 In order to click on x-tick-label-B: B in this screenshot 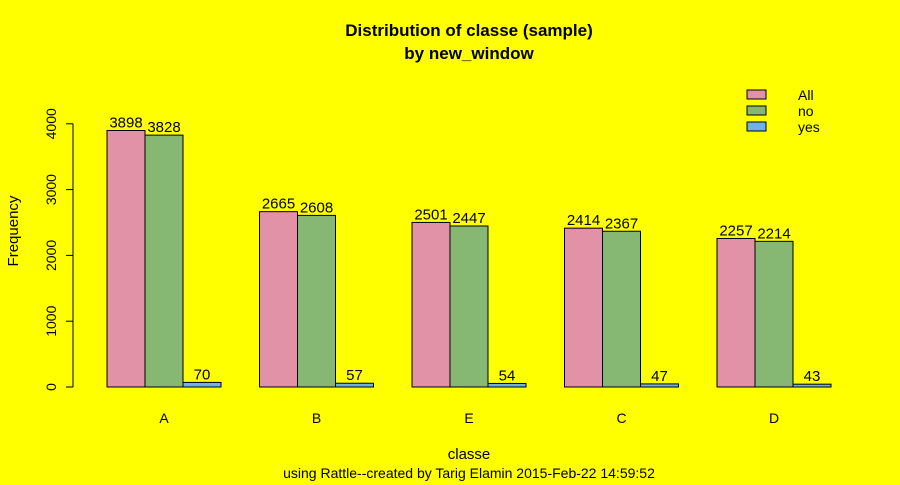, I will do `click(316, 418)`.